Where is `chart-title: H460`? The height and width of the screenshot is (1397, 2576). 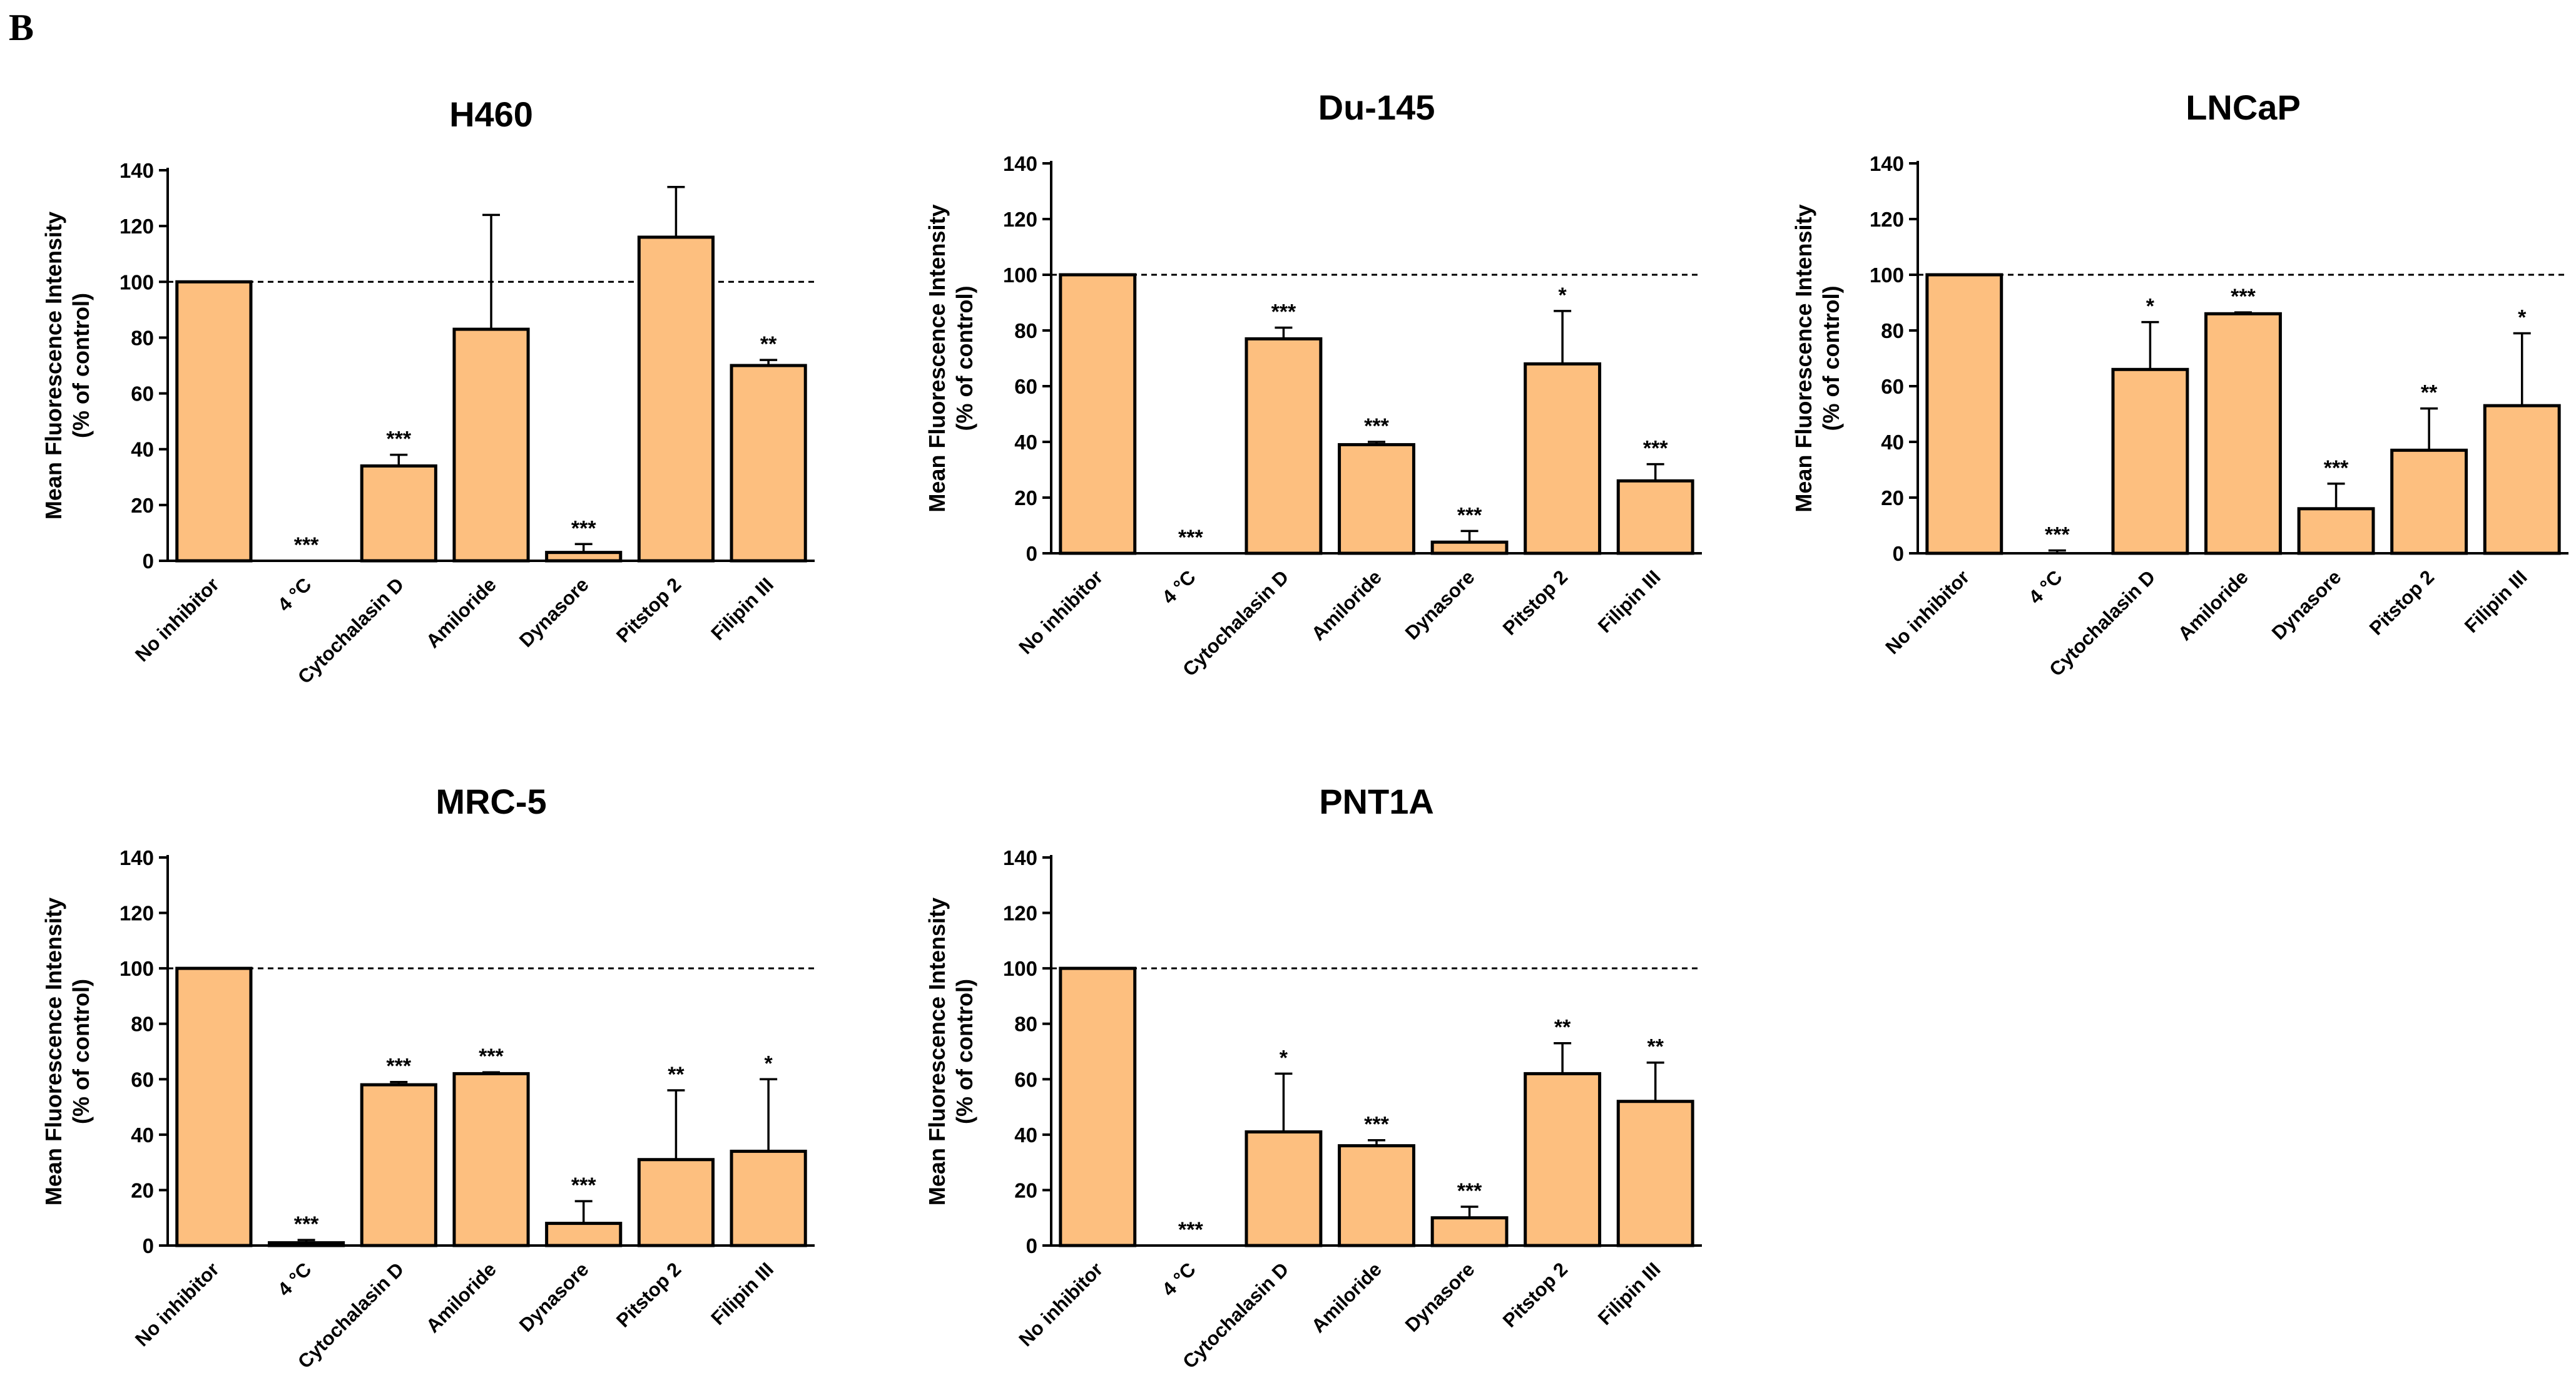 chart-title: H460 is located at coordinates (491, 115).